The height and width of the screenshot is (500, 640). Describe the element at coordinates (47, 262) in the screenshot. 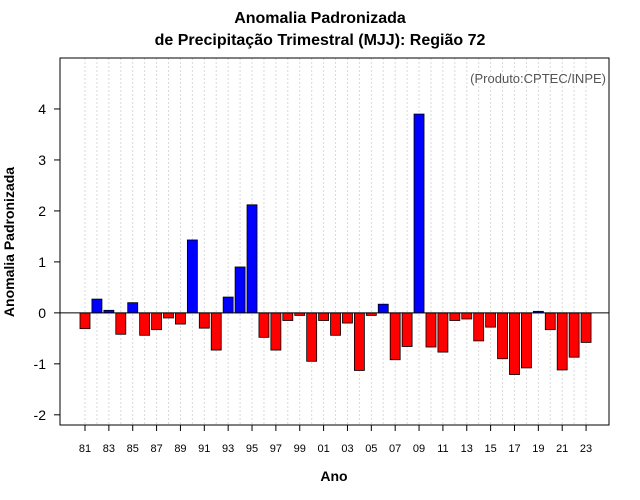

I see `y-axis: -2 -1 0 1 2 3 4` at that location.